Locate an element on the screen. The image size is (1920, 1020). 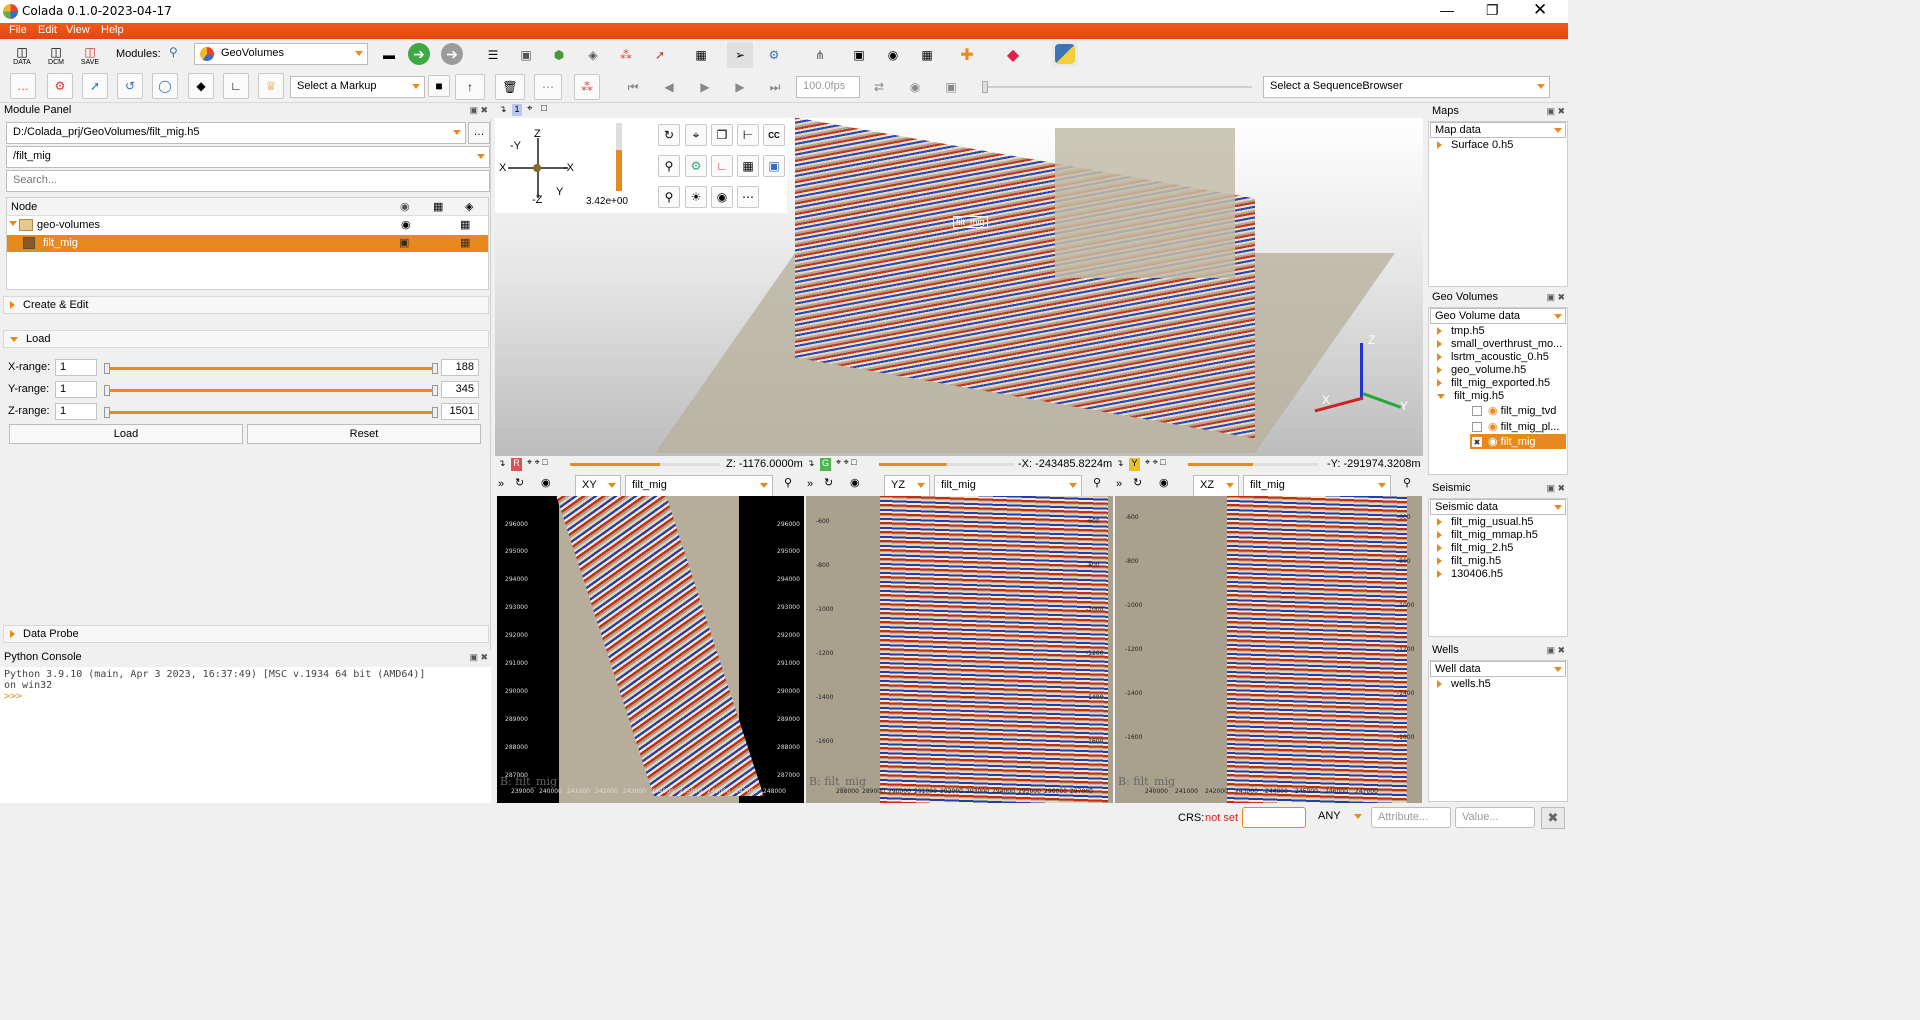
plane-select-yellow: XZ is located at coordinates (1216, 486).